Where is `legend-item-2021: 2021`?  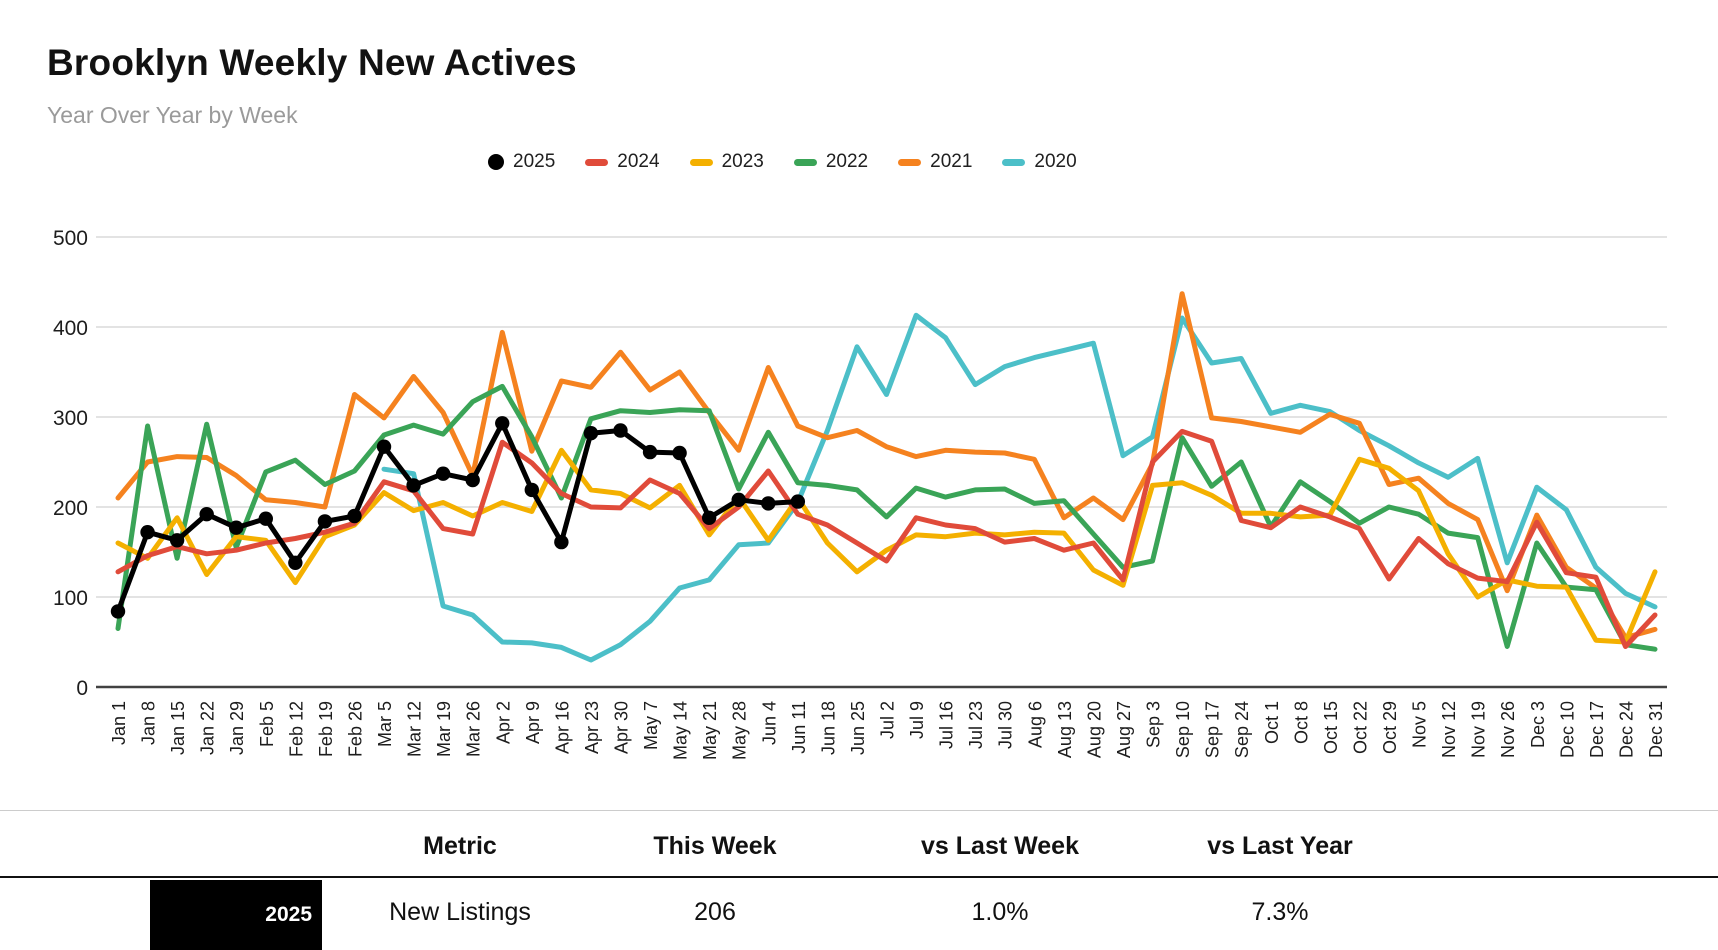 legend-item-2021: 2021 is located at coordinates (935, 162).